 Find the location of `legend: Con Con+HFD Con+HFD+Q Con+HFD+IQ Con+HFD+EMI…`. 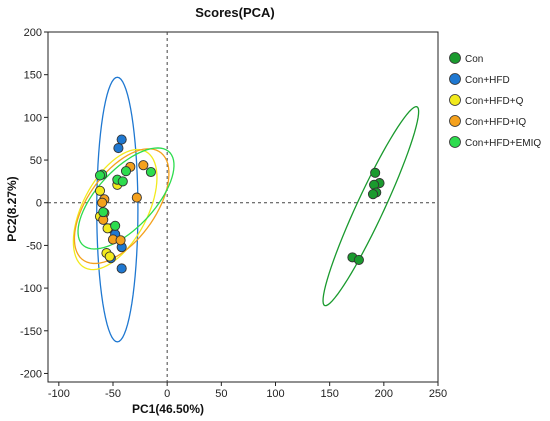

legend: Con Con+HFD Con+HFD+Q Con+HFD+IQ Con+HFD+EMI… is located at coordinates (495, 100).